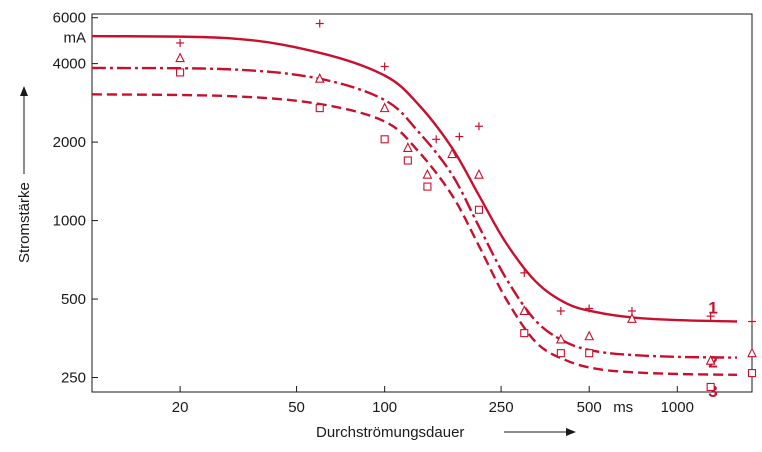  Describe the element at coordinates (296, 407) in the screenshot. I see `x-tick-label: 50` at that location.